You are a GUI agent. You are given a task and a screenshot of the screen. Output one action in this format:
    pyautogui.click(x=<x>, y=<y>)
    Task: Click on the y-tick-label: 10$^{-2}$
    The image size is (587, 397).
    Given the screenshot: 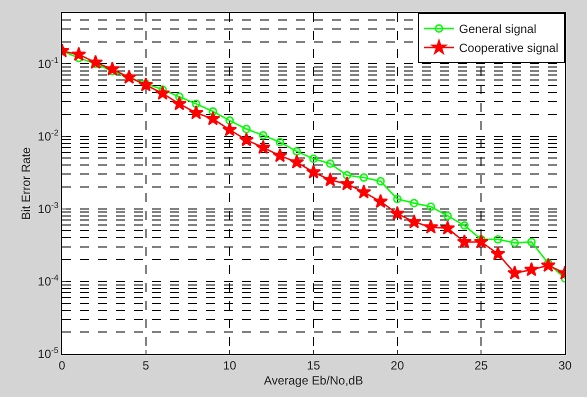 What is the action you would take?
    pyautogui.click(x=48, y=135)
    